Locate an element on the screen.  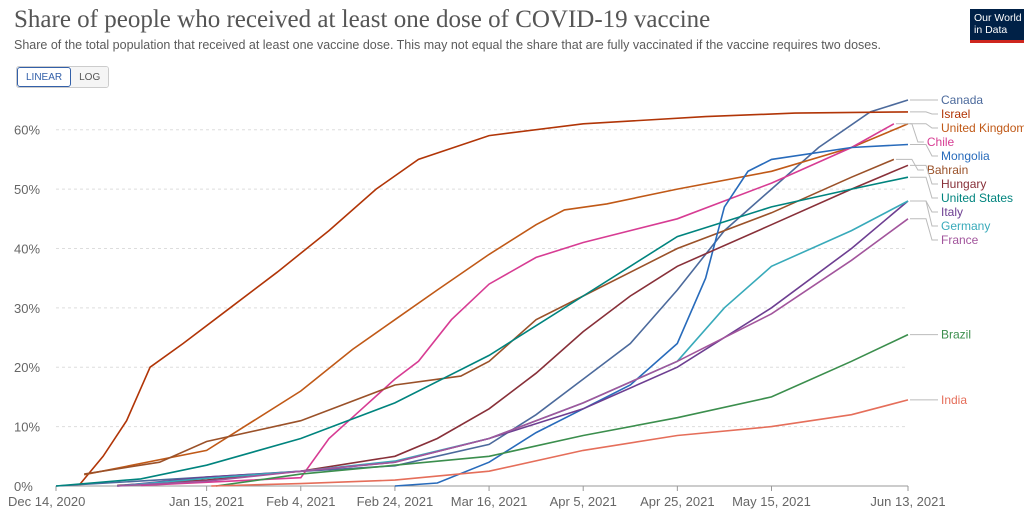
y-tick-label: 60% is located at coordinates (27, 130).